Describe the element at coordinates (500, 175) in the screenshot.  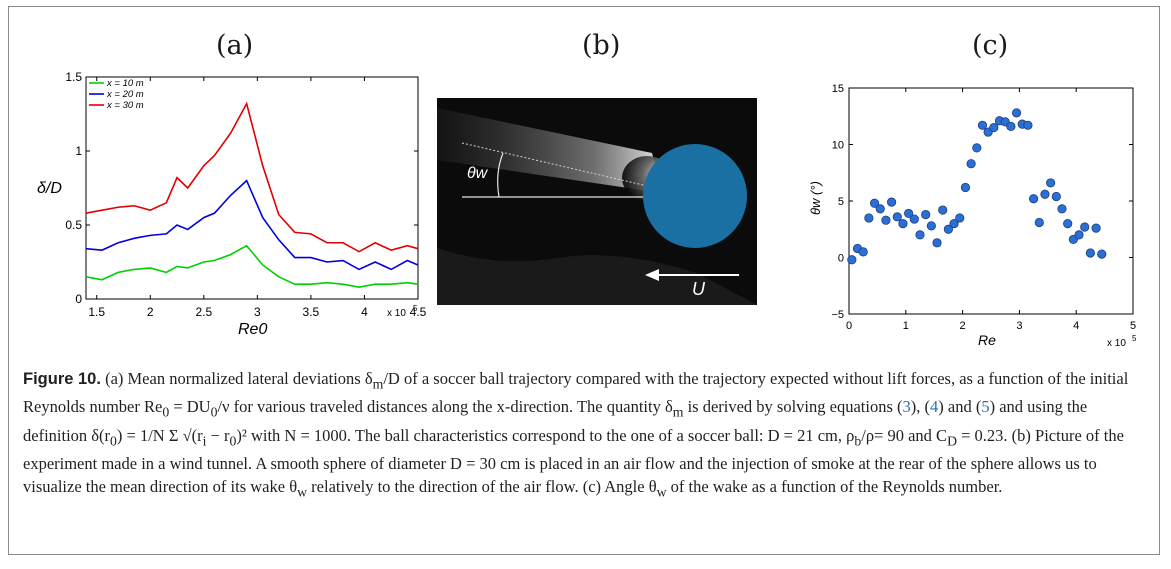
I see `angle-arc` at that location.